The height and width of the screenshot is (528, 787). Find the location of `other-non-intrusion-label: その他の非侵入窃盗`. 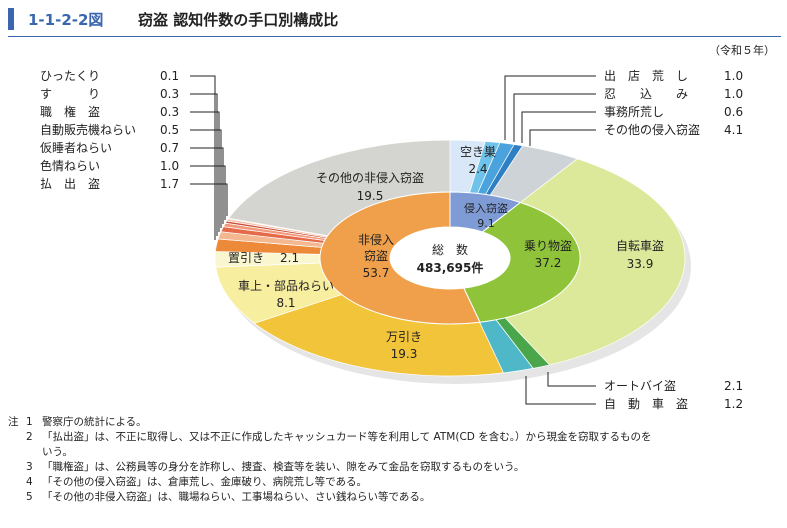

other-non-intrusion-label: その他の非侵入窃盗 is located at coordinates (370, 177).